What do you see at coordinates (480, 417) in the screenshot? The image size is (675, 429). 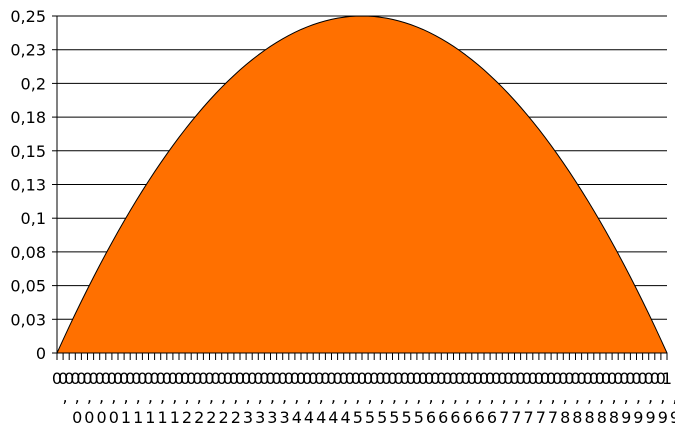 I see `x-tick-label: 6` at bounding box center [480, 417].